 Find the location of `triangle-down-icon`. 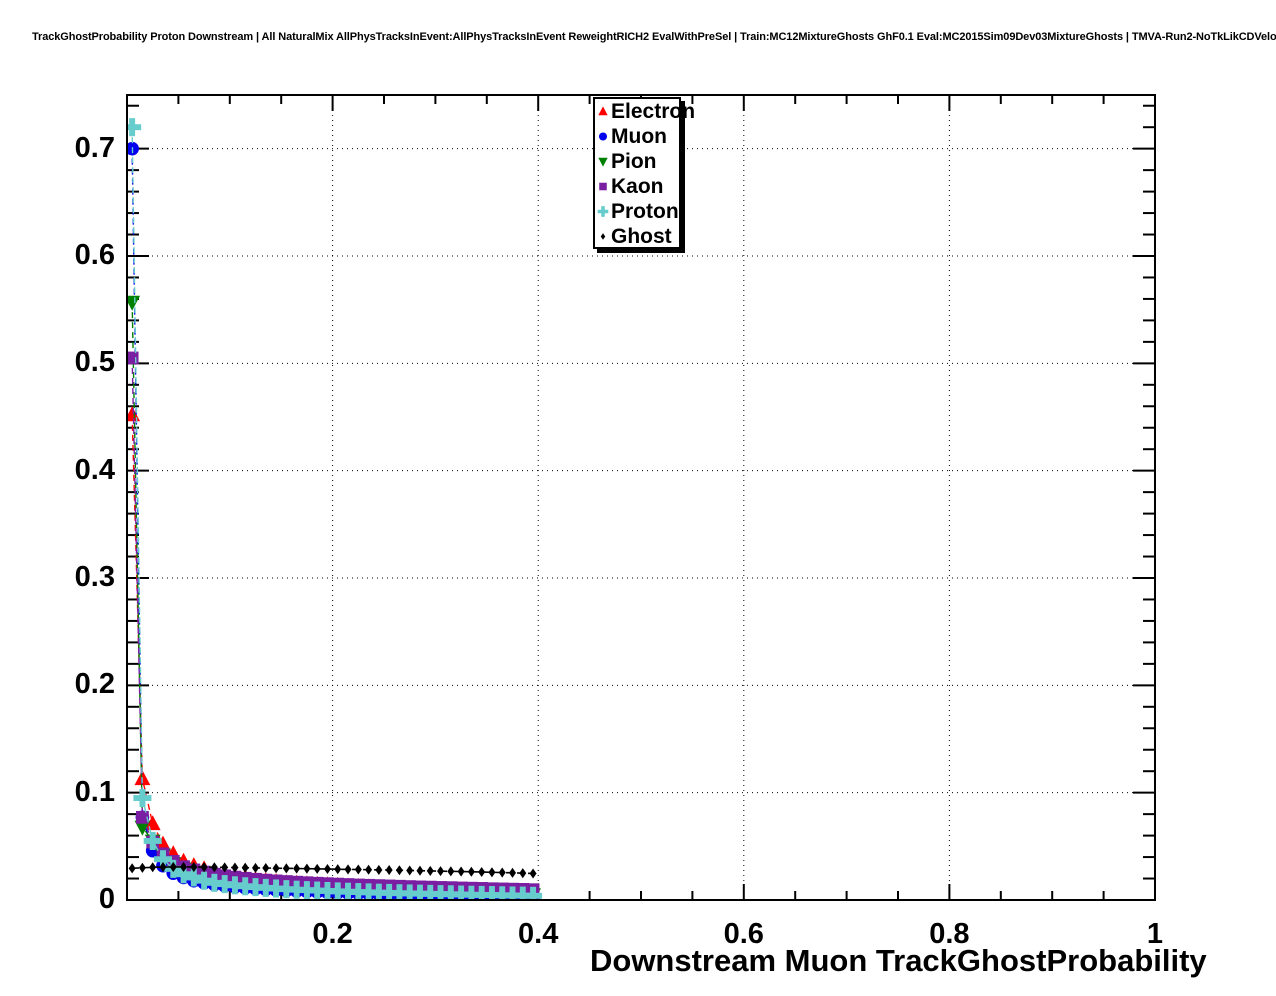

triangle-down-icon is located at coordinates (603, 161).